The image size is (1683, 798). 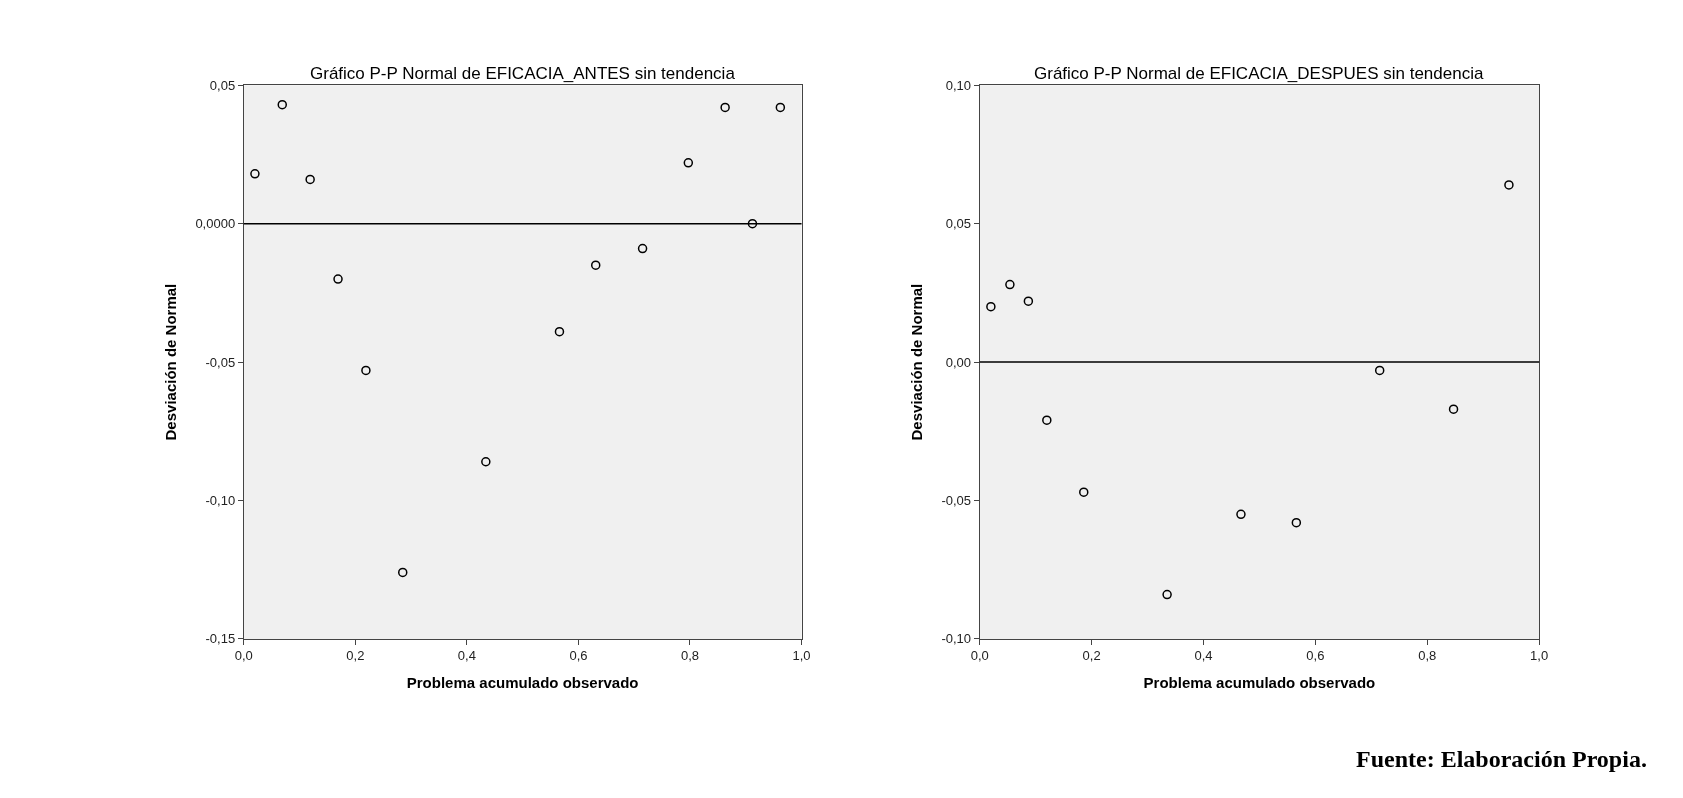 What do you see at coordinates (958, 85) in the screenshot?
I see `y-tick-label: 0,10` at bounding box center [958, 85].